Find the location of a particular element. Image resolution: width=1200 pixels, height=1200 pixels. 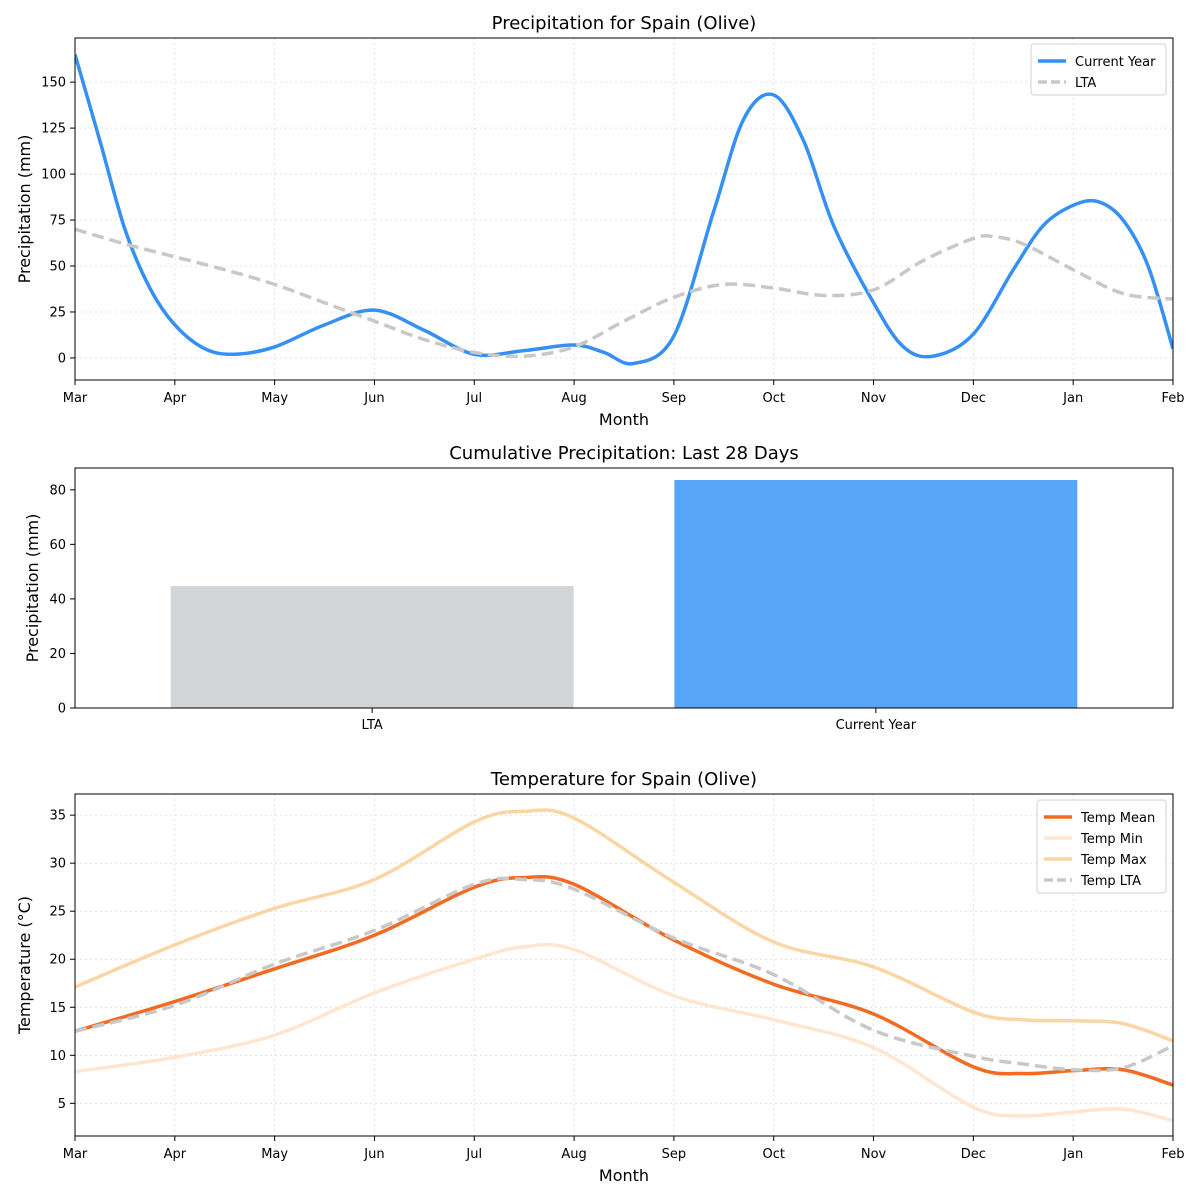

legend-box is located at coordinates (1101, 846).